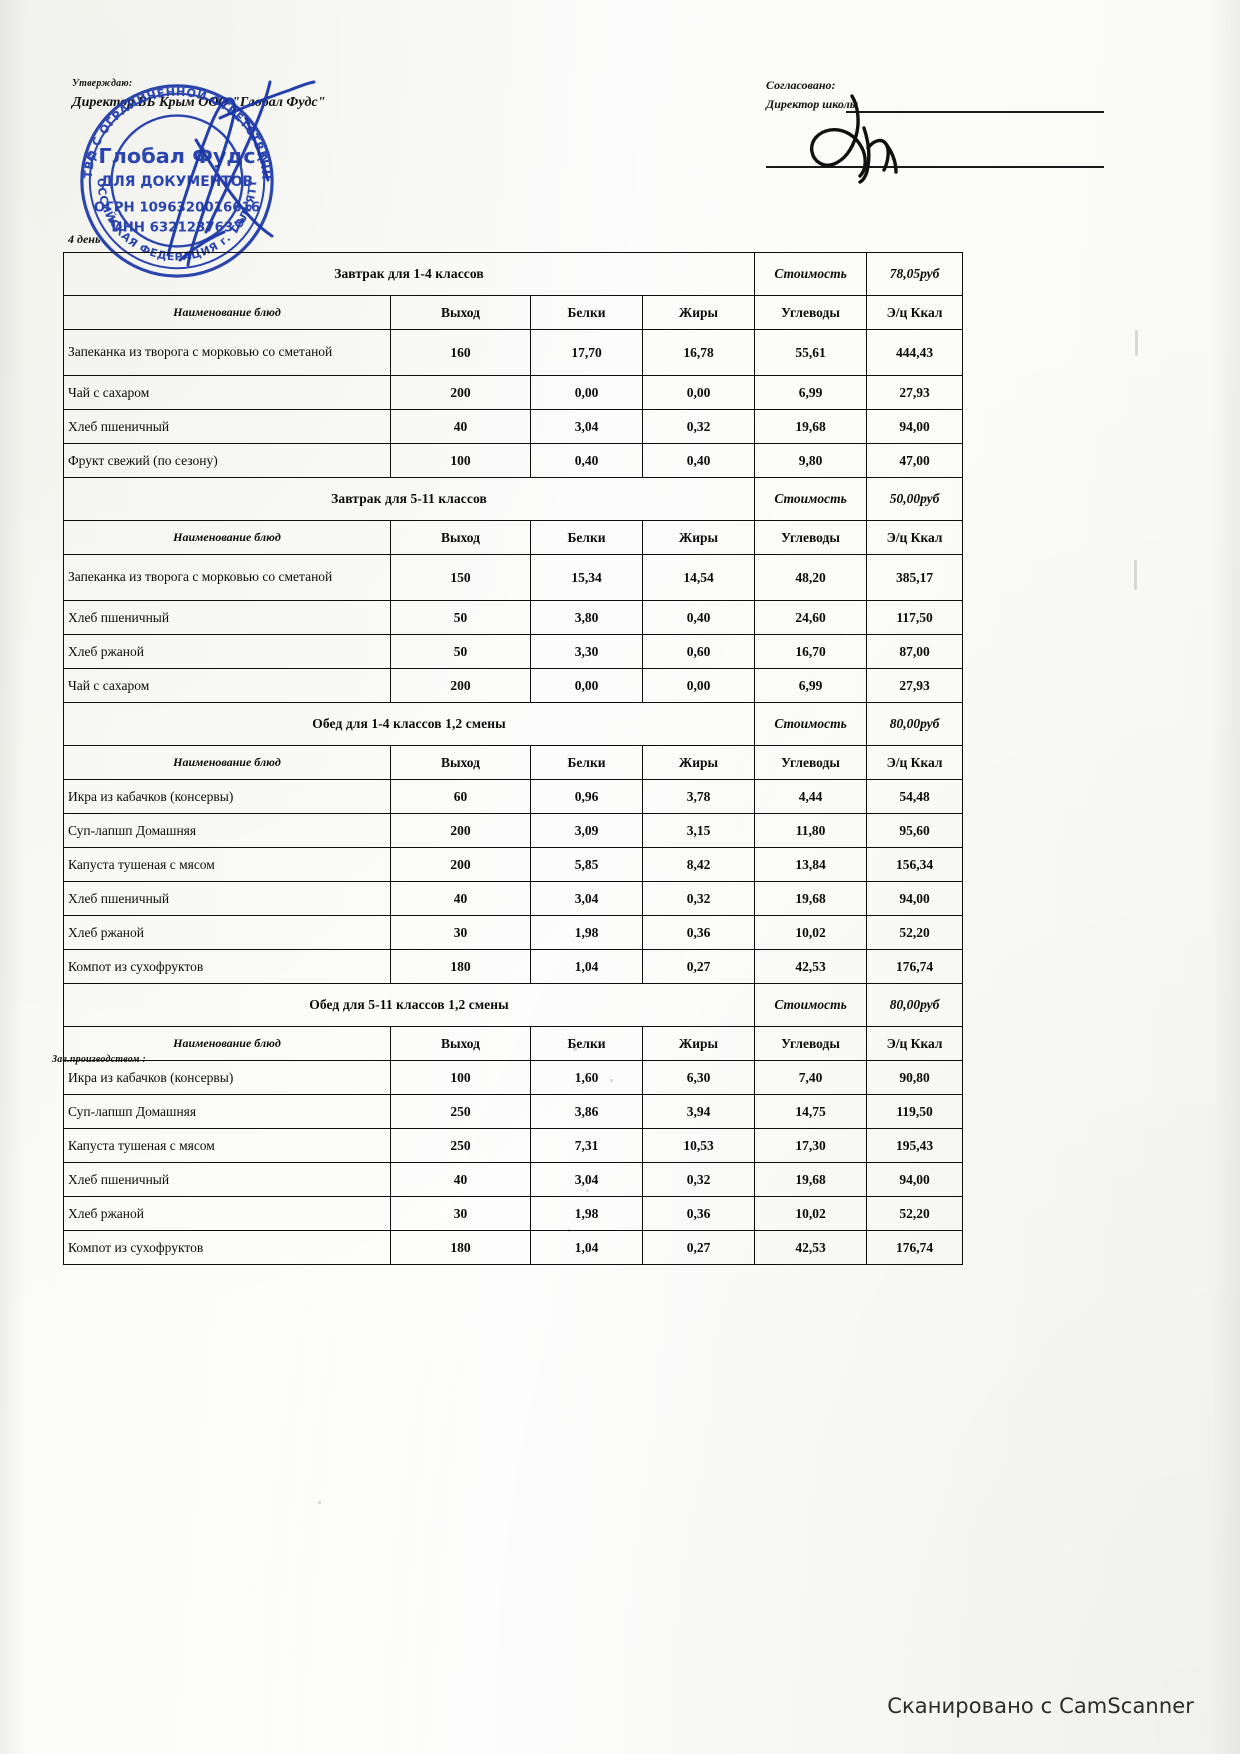  Describe the element at coordinates (698, 1111) in the screenshot. I see `dish-fat: 3,94` at that location.